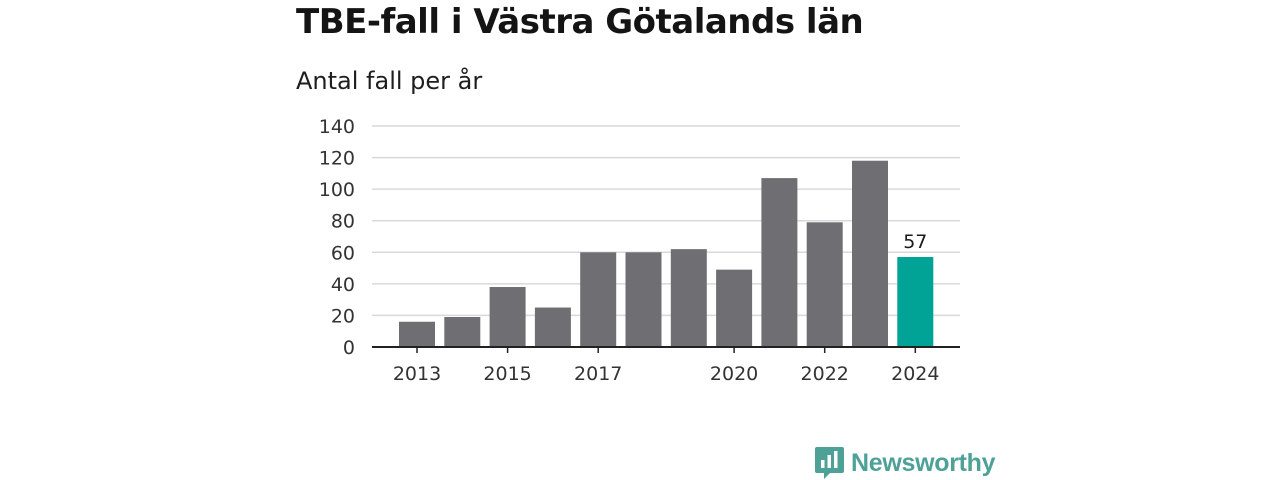 This screenshot has height=480, width=1280. I want to click on x-tick-label: 2020, so click(734, 374).